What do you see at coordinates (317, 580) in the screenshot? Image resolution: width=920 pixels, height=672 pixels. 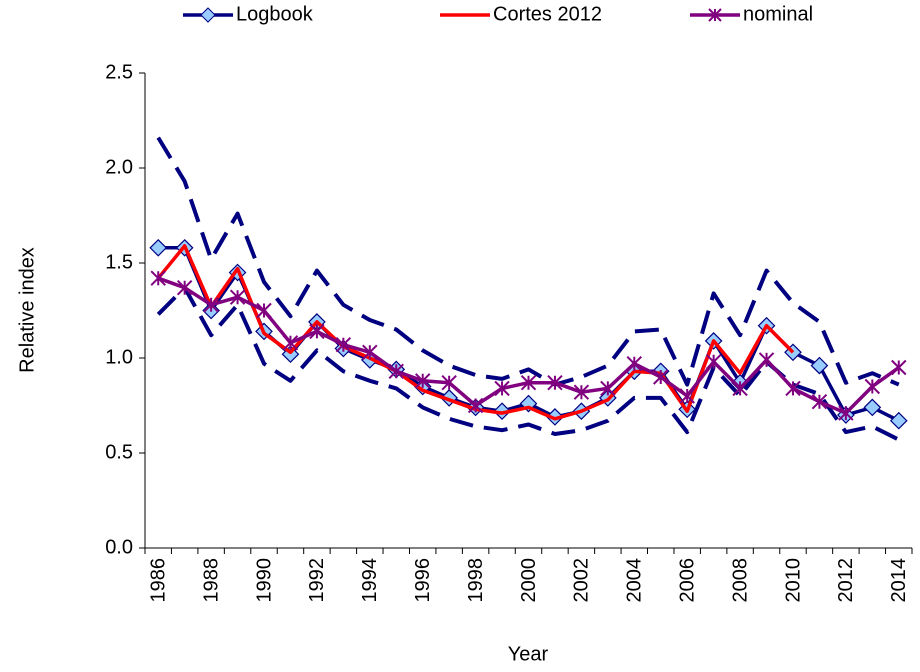 I see `x-tick-label: 1992` at bounding box center [317, 580].